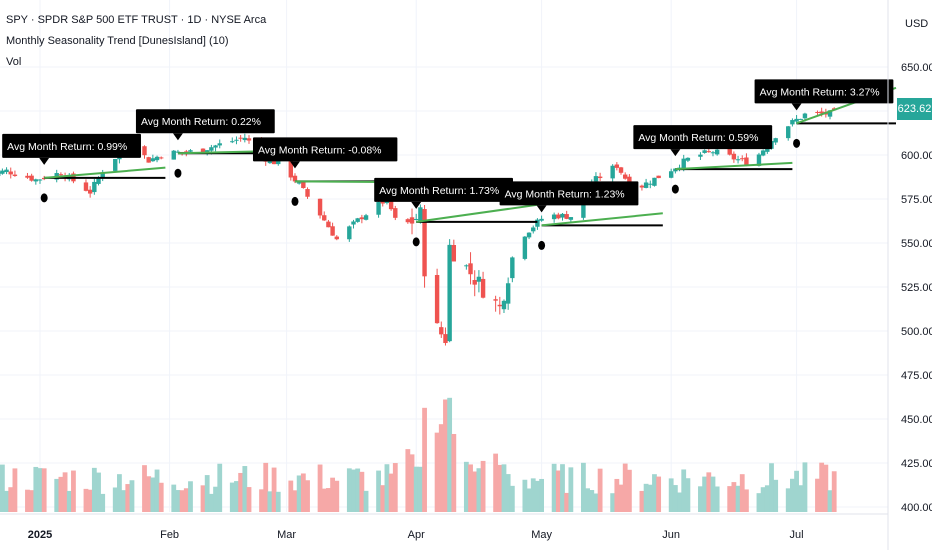  What do you see at coordinates (201, 122) in the screenshot?
I see `avg-return-label: Avg Month Return: 0.22%` at bounding box center [201, 122].